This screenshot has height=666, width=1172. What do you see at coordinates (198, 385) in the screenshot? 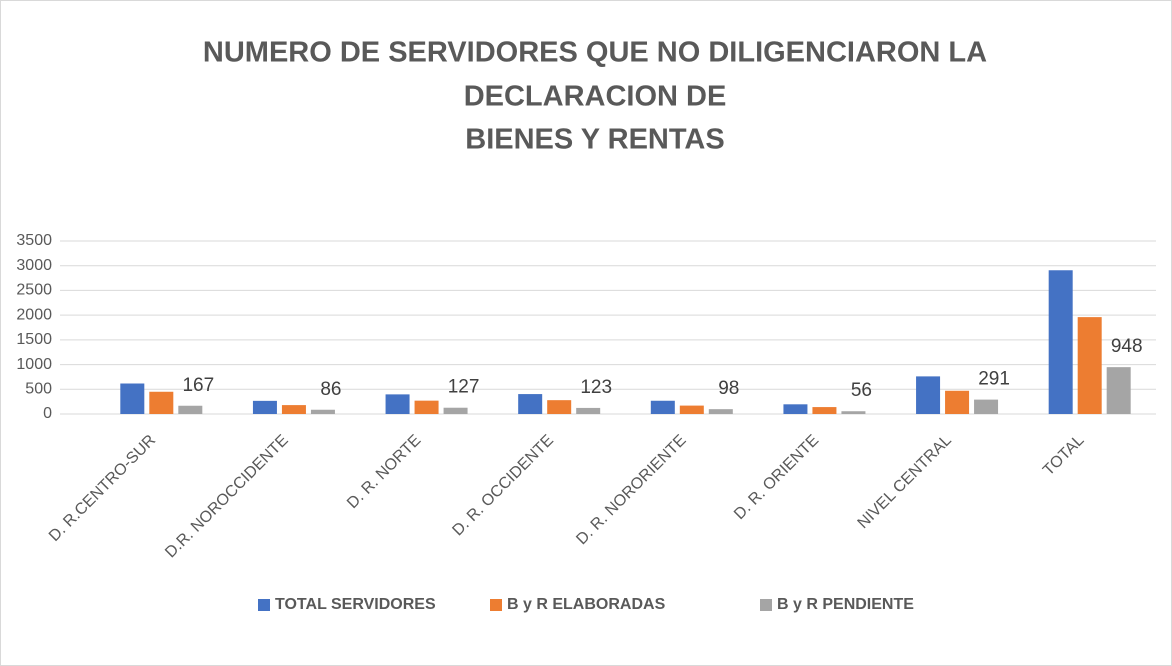
I see `data-label: 167` at bounding box center [198, 385].